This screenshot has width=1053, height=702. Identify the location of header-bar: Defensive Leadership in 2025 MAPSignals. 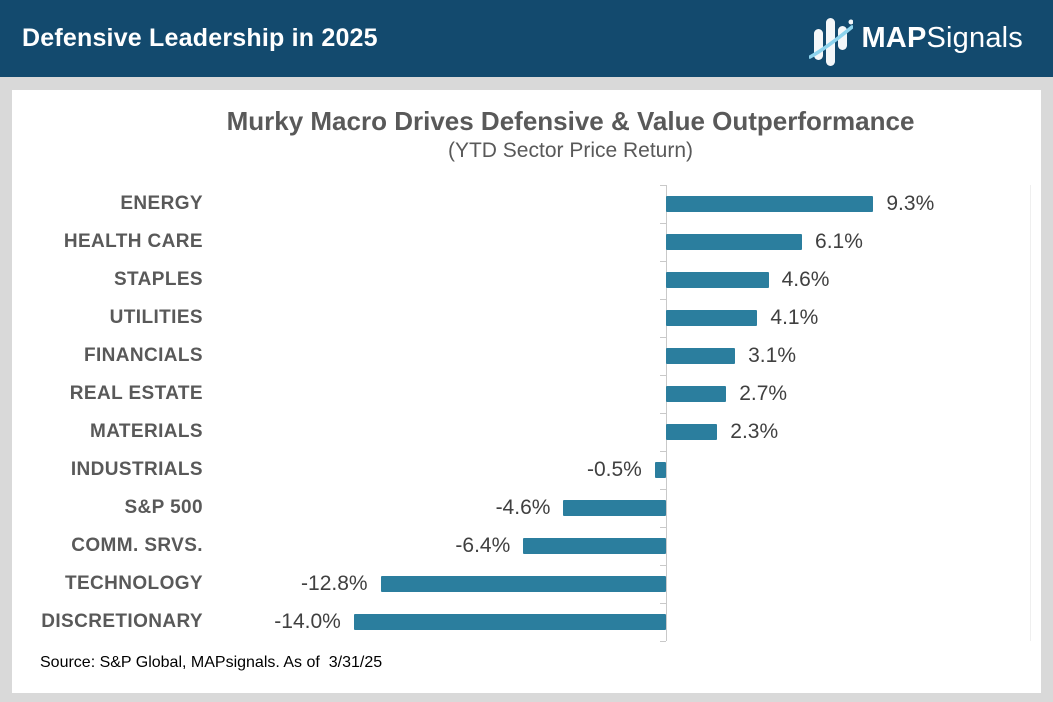
(526, 38).